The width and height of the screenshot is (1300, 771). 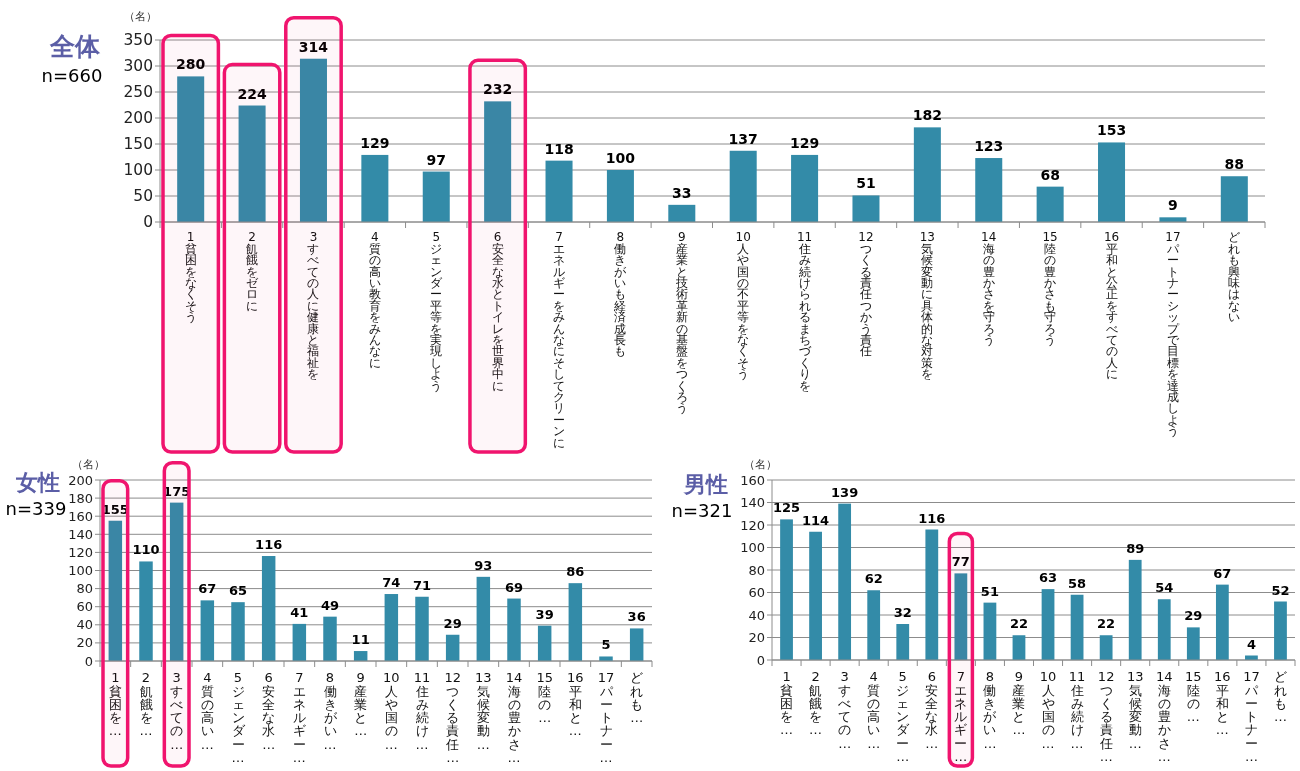 I want to click on y-tick-label: 250, so click(x=138, y=92).